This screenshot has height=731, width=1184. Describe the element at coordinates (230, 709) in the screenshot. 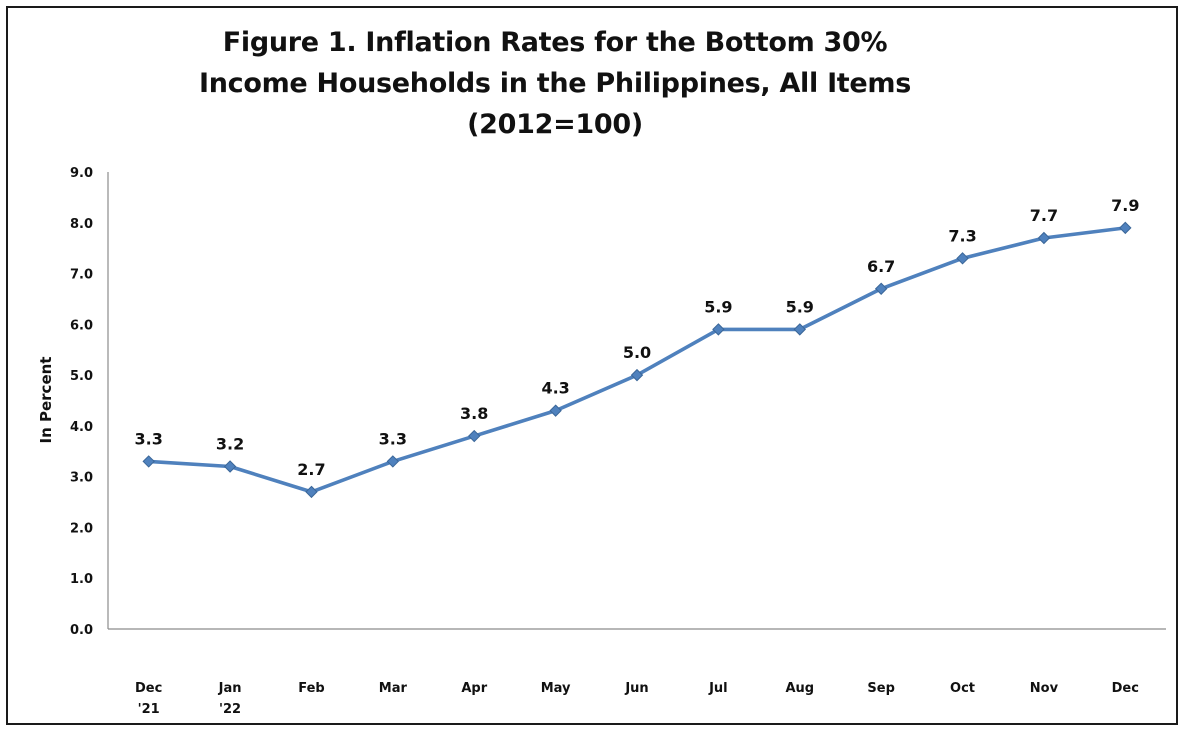

I see `x-tick-label: '22` at that location.